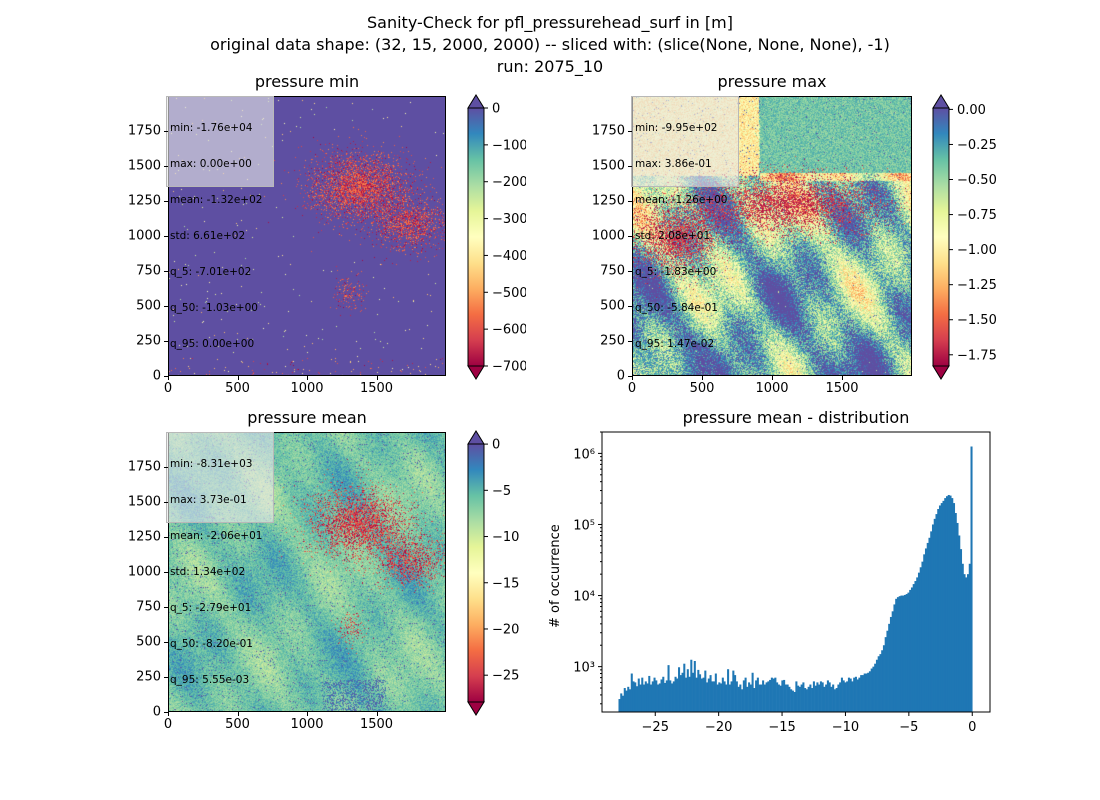 The height and width of the screenshot is (800, 1100). What do you see at coordinates (796, 572) in the screenshot?
I see `histogram-frame` at bounding box center [796, 572].